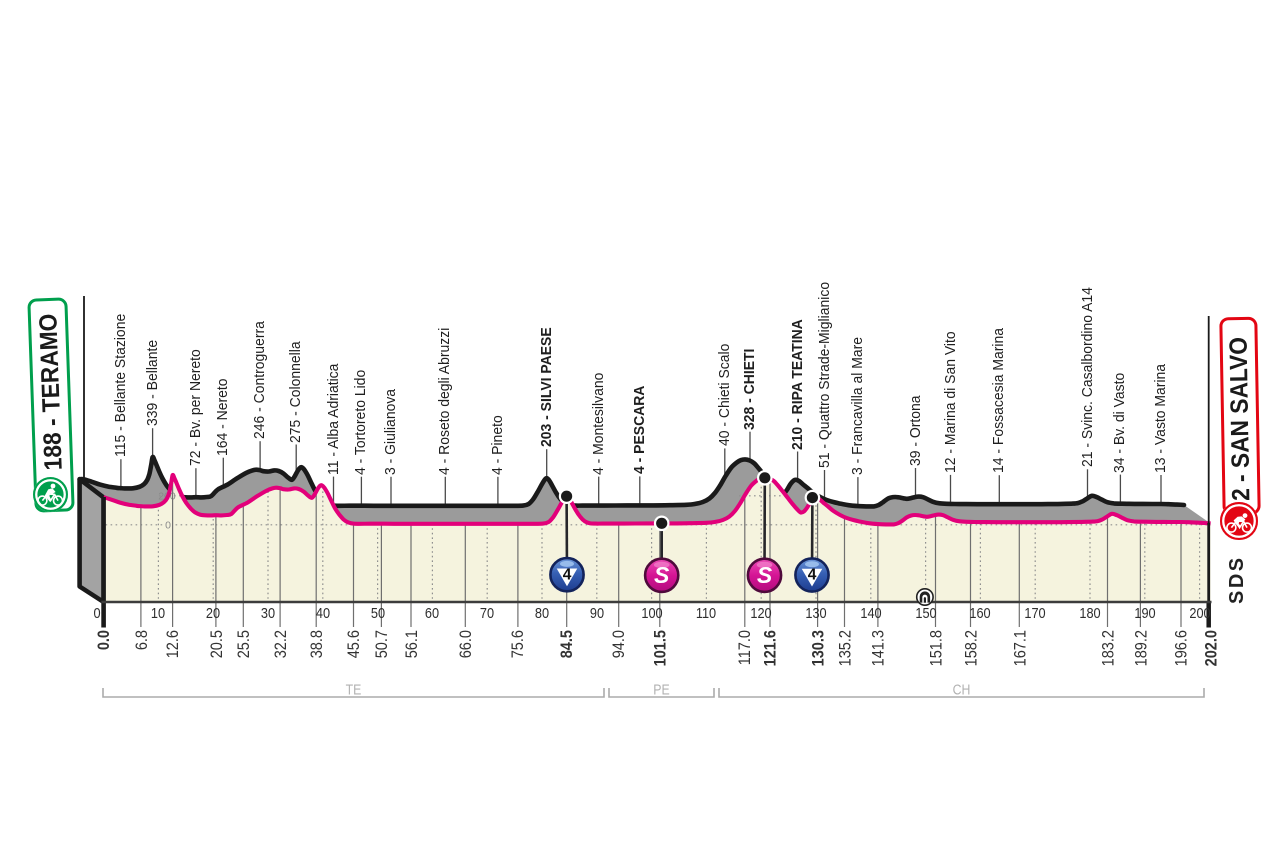 The image size is (1280, 852). I want to click on svg-text: CH, so click(962, 690).